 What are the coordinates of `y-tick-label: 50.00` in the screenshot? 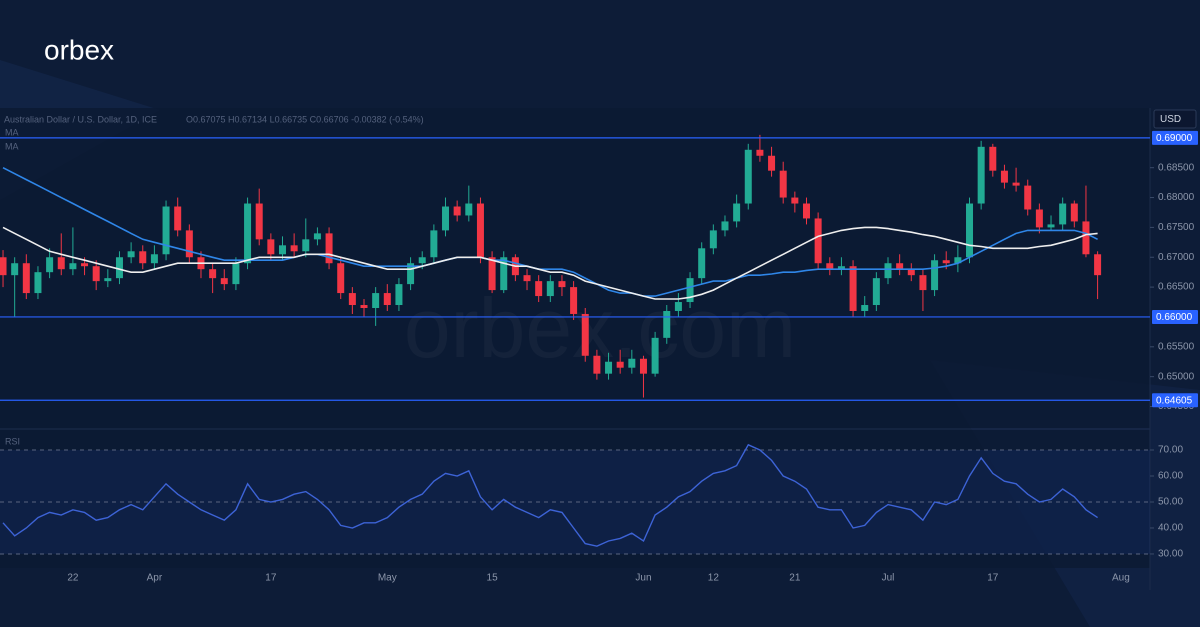 It's located at (1170, 502).